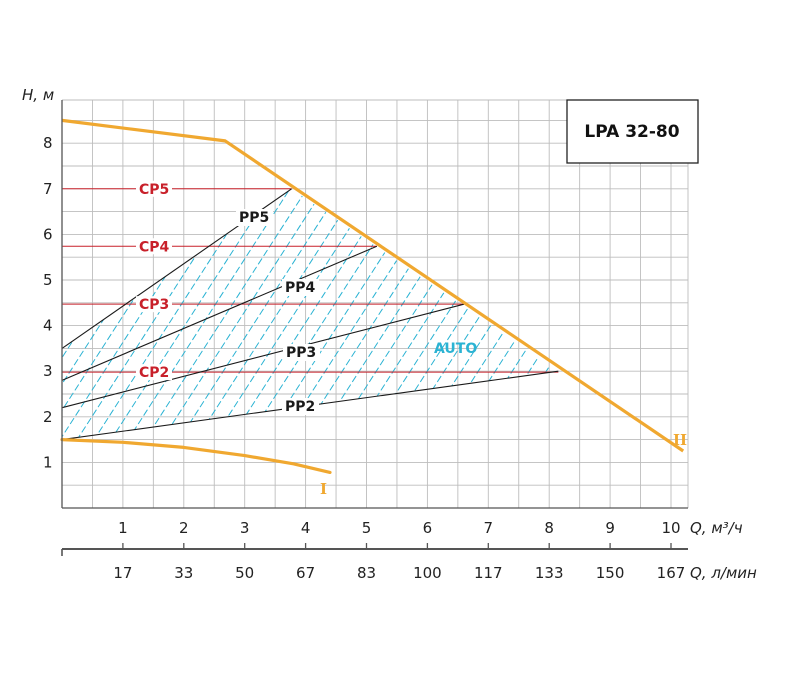 The image size is (800, 700). What do you see at coordinates (245, 528) in the screenshot?
I see `x-tick-label: 3` at bounding box center [245, 528].